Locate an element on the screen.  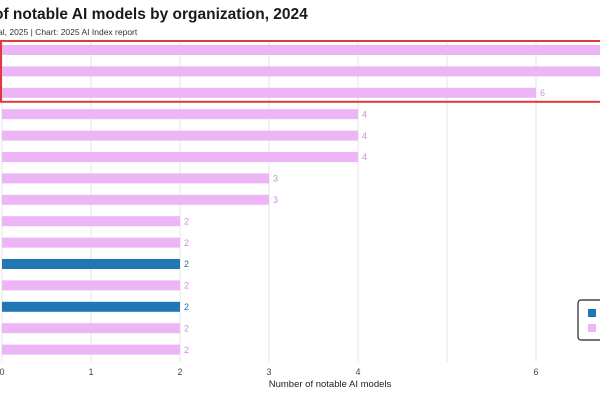
x-axis-label: Number of notable AI models is located at coordinates (330, 384).